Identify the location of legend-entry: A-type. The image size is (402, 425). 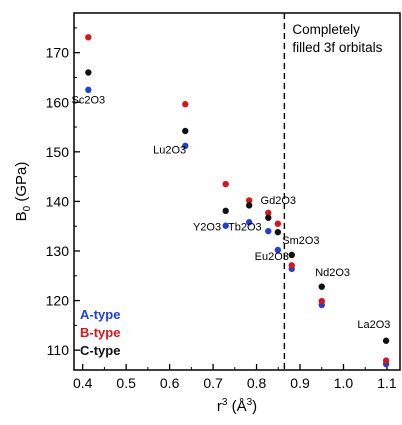
(100, 314).